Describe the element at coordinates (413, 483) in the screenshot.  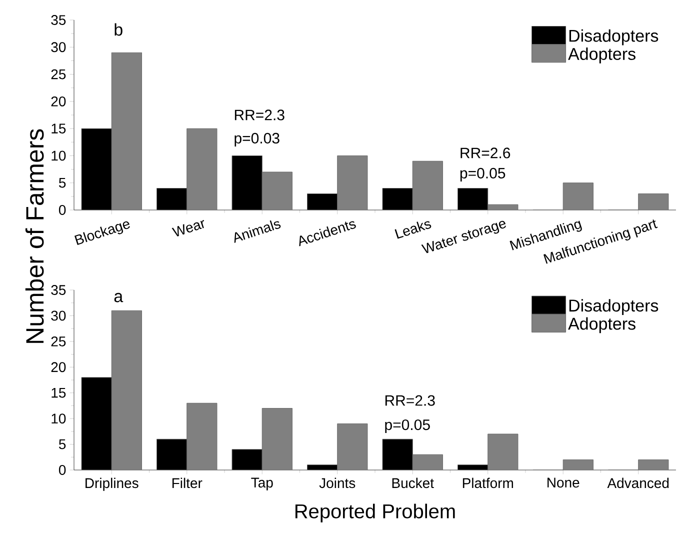
I see `x-tick-label: Bucket` at that location.